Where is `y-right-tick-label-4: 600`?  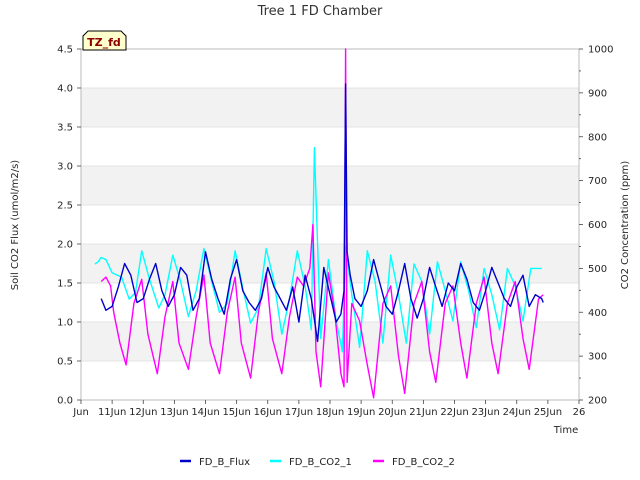 y-right-tick-label-4: 600 is located at coordinates (597, 225).